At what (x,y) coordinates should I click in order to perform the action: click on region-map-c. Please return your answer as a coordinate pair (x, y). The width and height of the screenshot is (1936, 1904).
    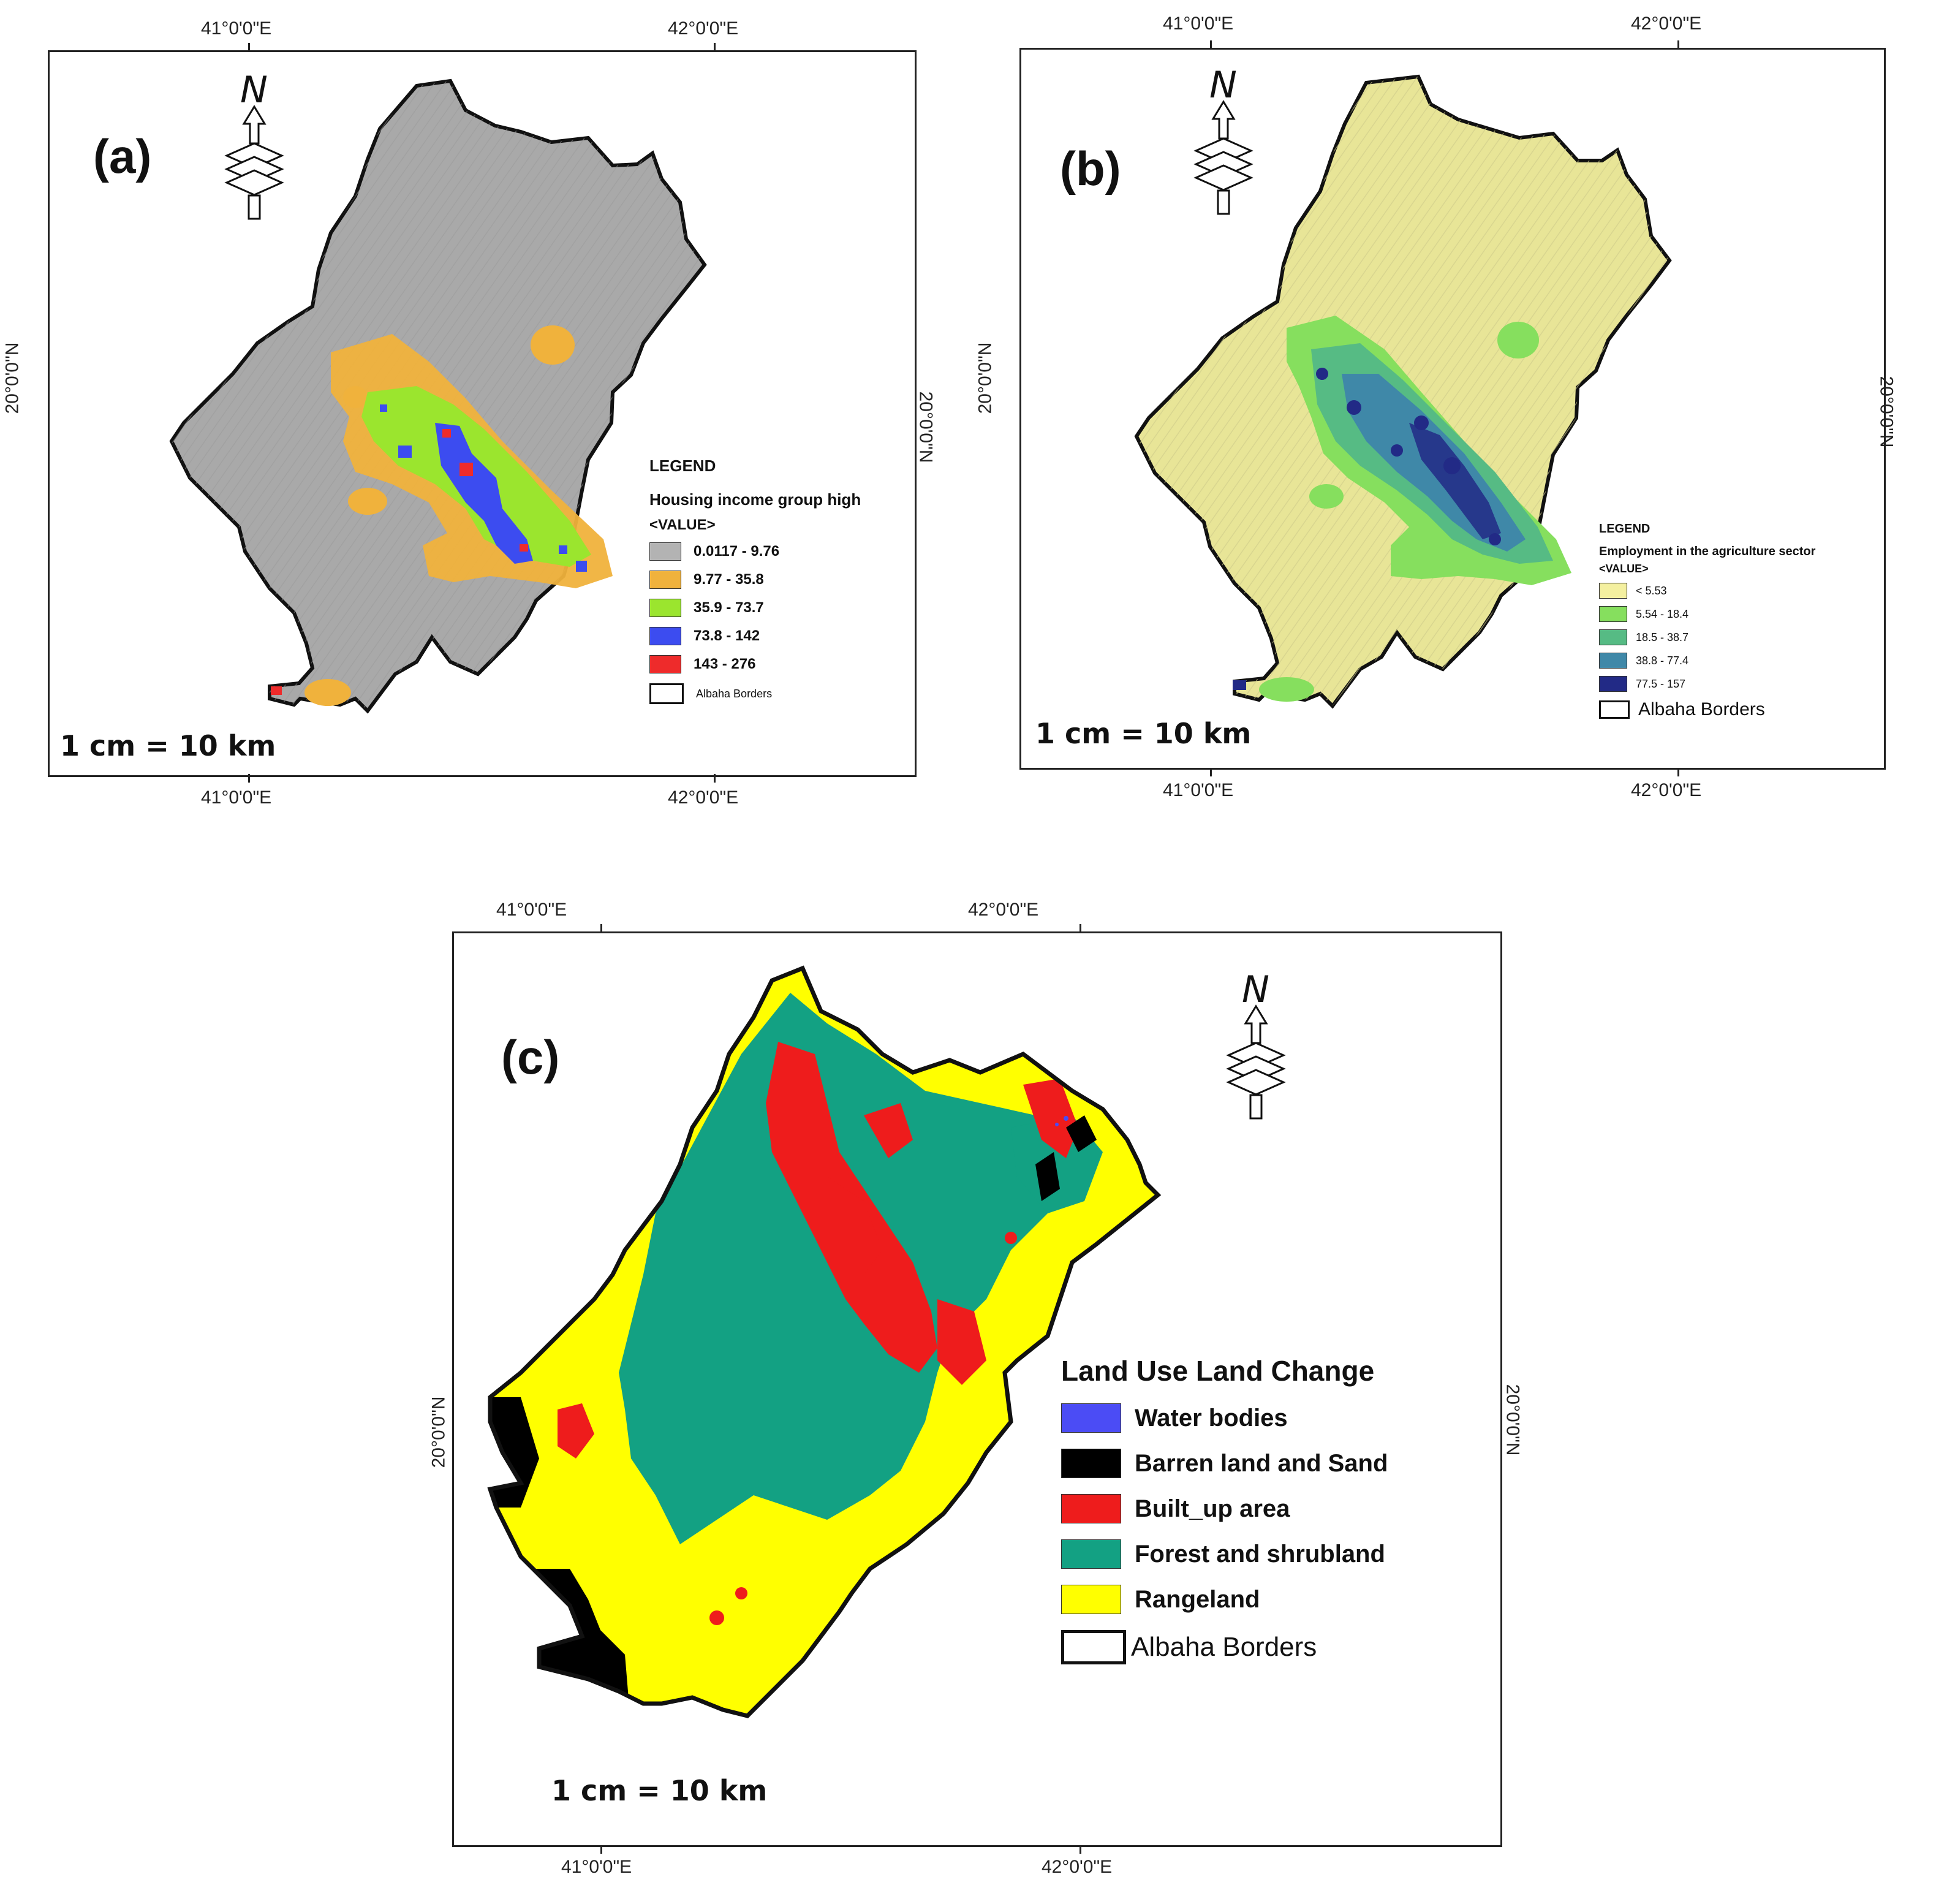
    Looking at the image, I should click on (825, 1341).